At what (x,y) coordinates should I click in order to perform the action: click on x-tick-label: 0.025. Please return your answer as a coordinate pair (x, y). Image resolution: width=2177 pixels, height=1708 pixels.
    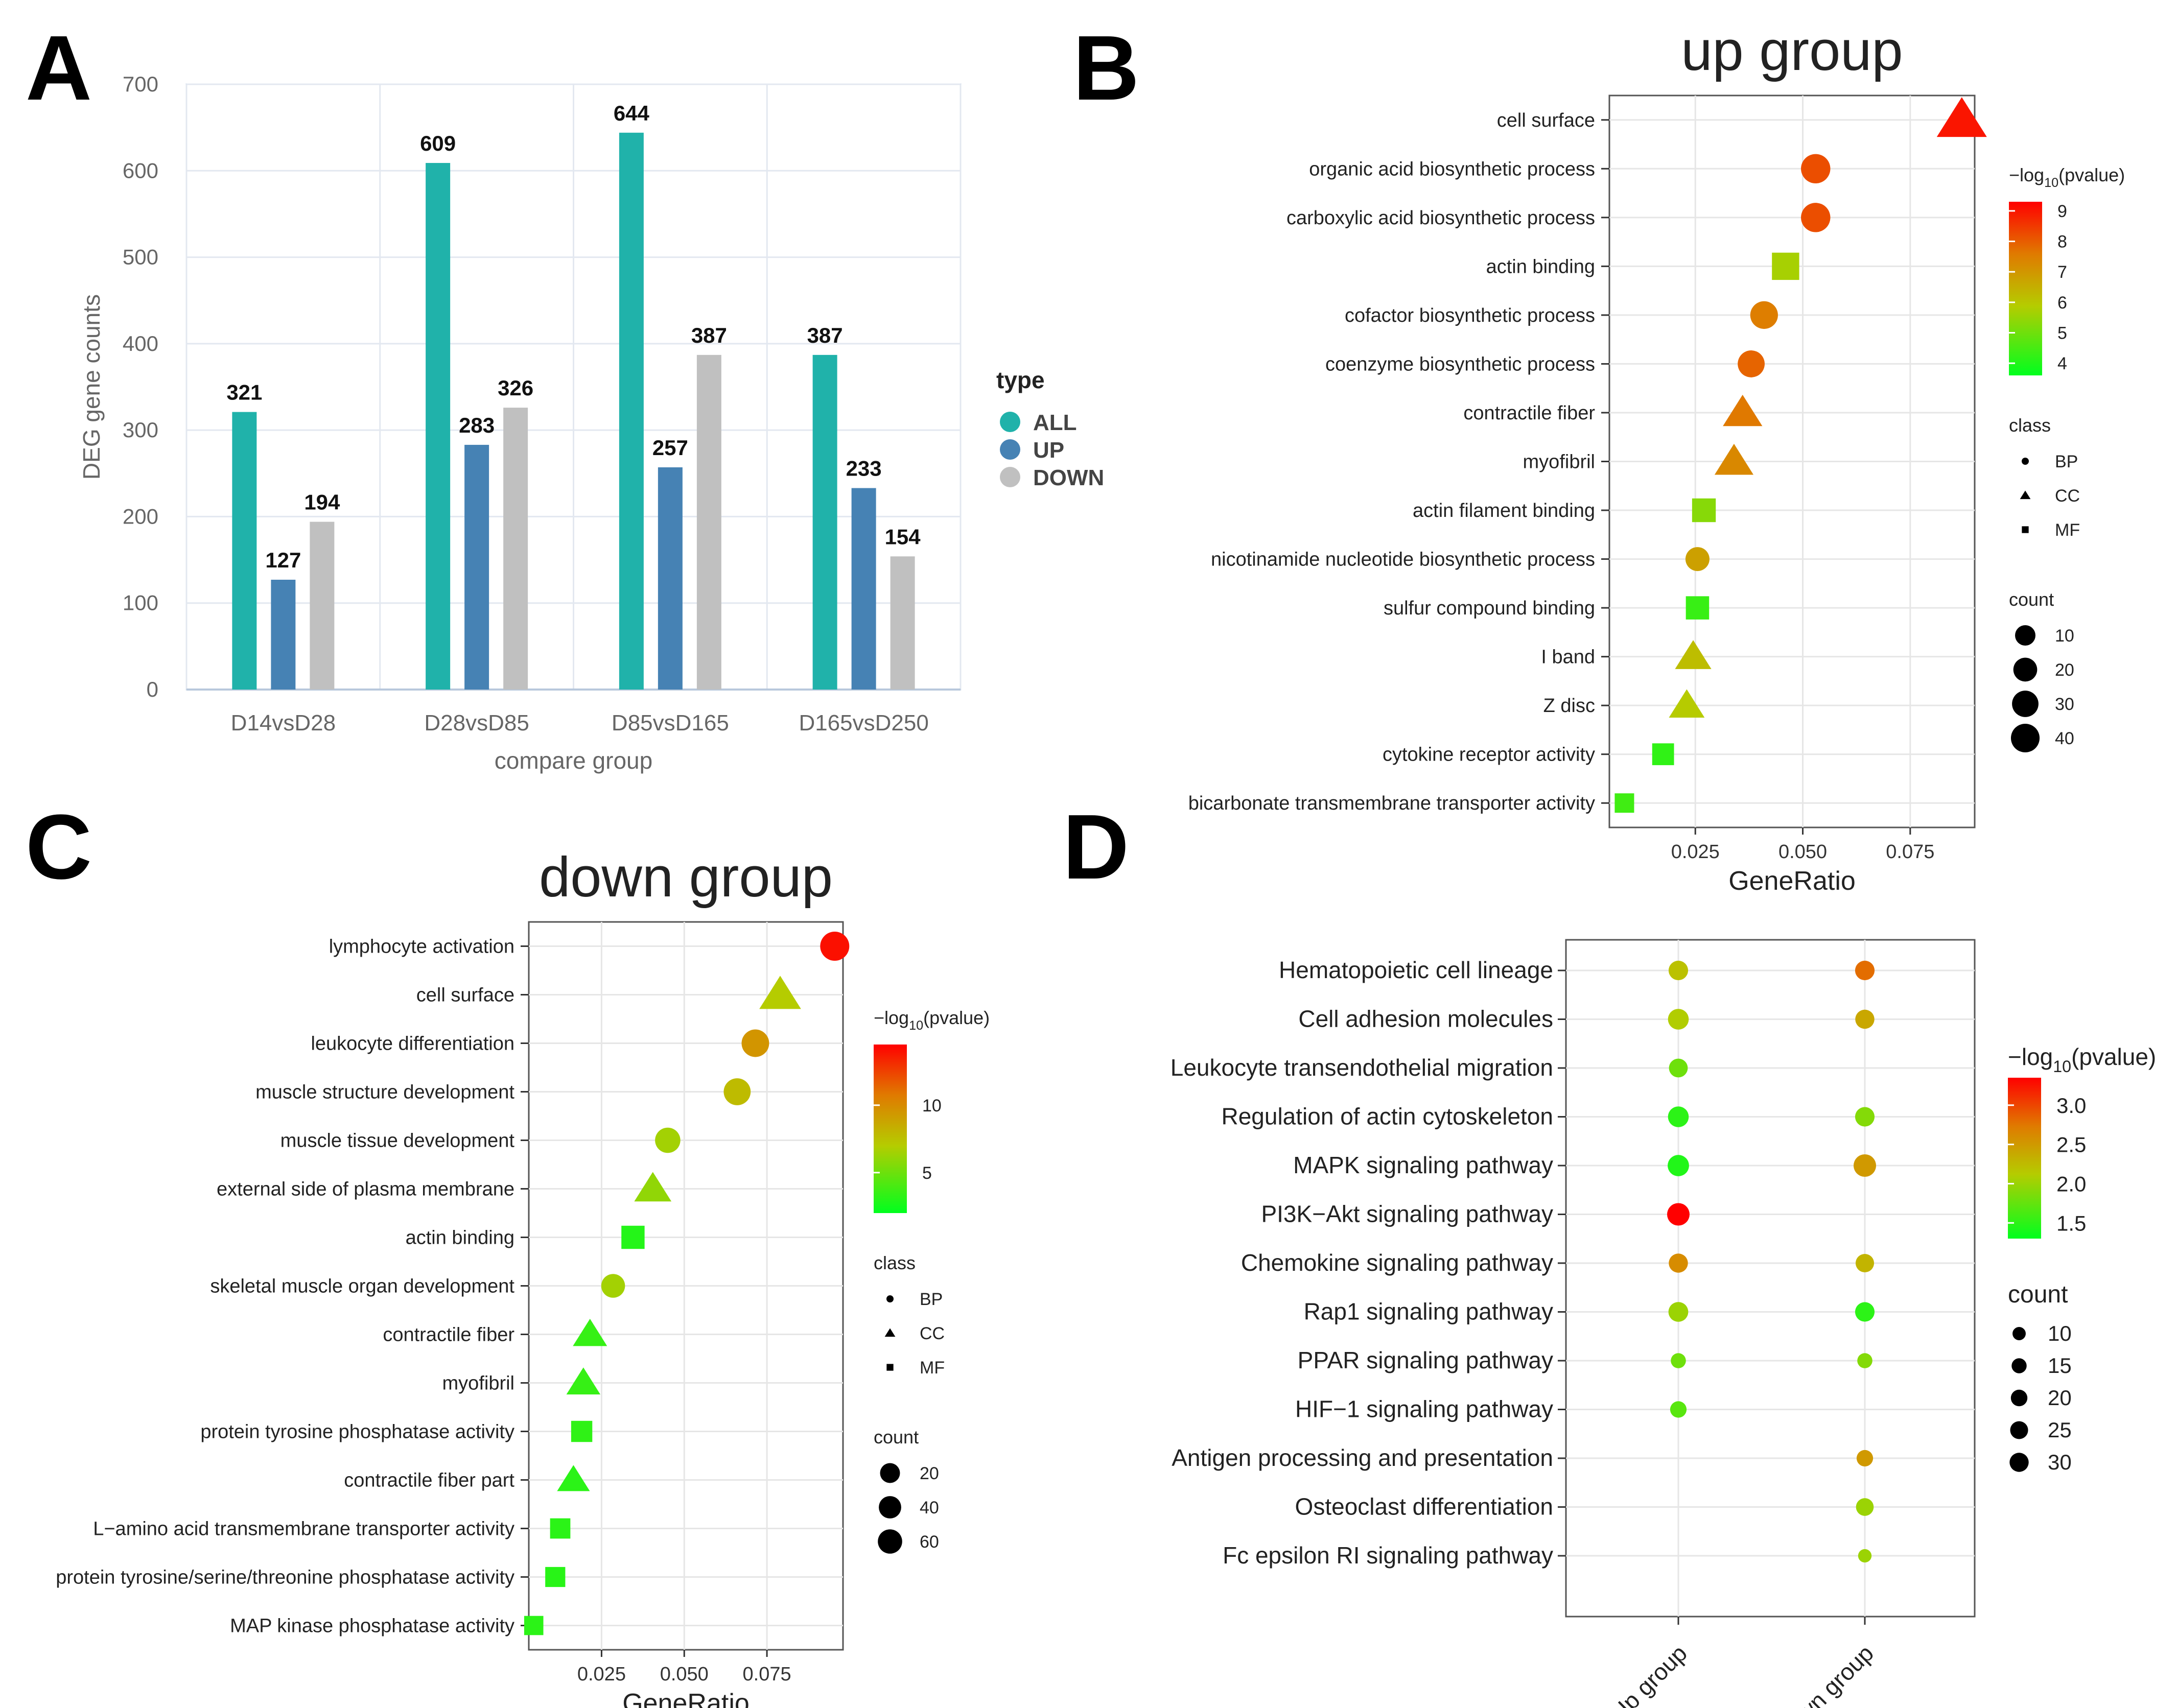
    Looking at the image, I should click on (602, 1674).